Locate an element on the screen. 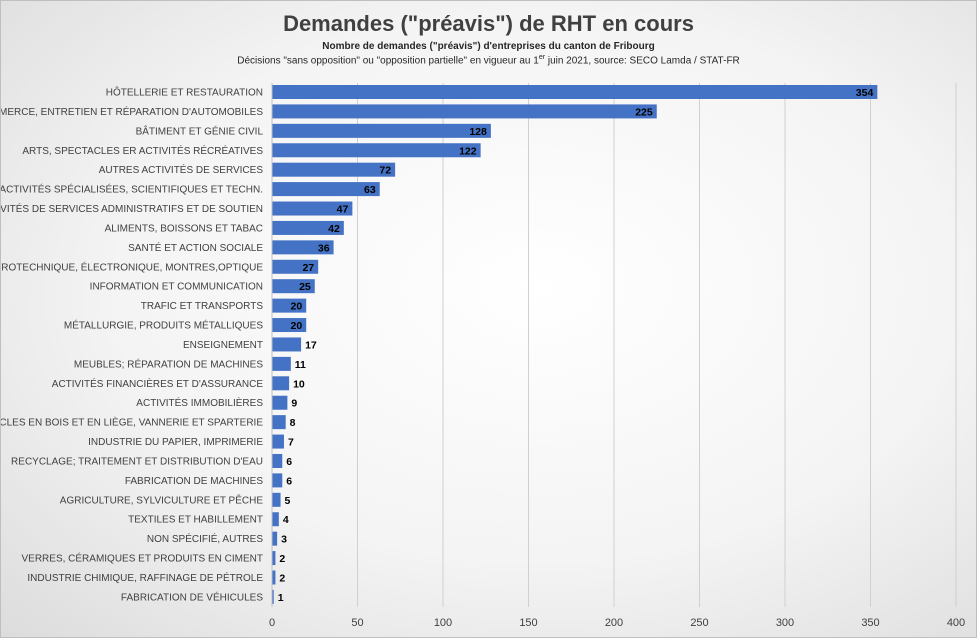 The width and height of the screenshot is (977, 638). data-label: 5 is located at coordinates (288, 501).